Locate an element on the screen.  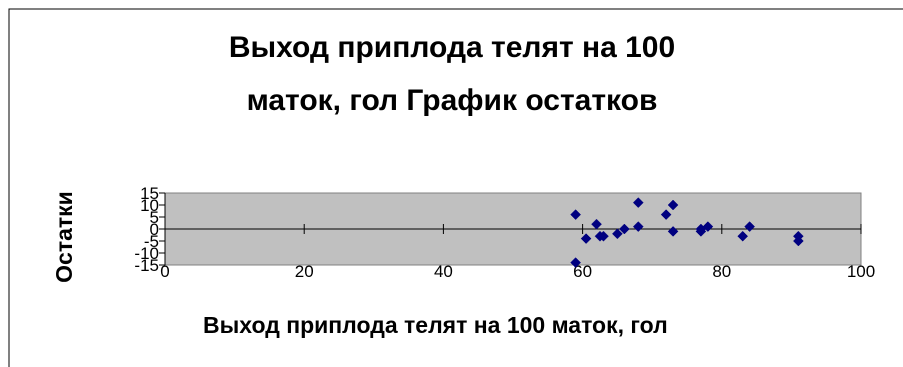
x-tick-label: 100 is located at coordinates (861, 271).